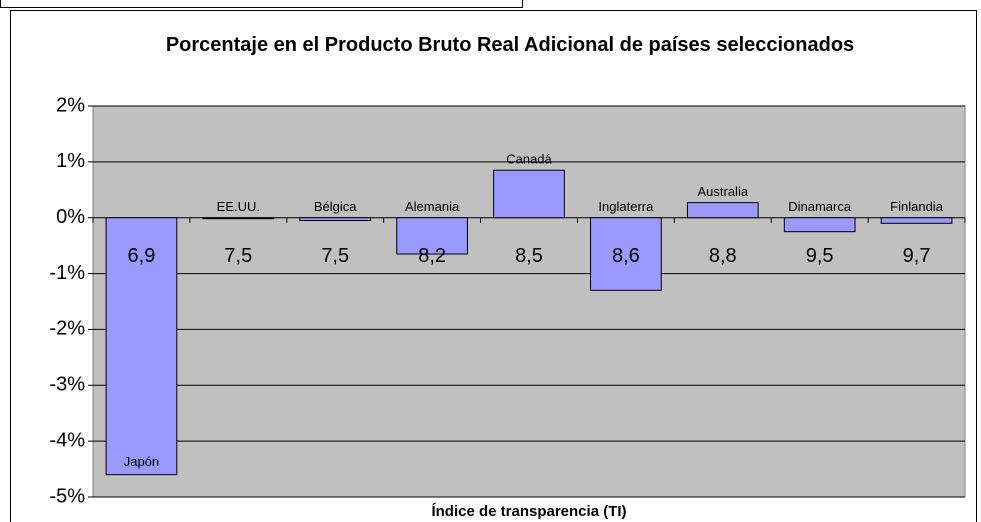  Describe the element at coordinates (67, 273) in the screenshot. I see `y-tick-label: -1%` at that location.